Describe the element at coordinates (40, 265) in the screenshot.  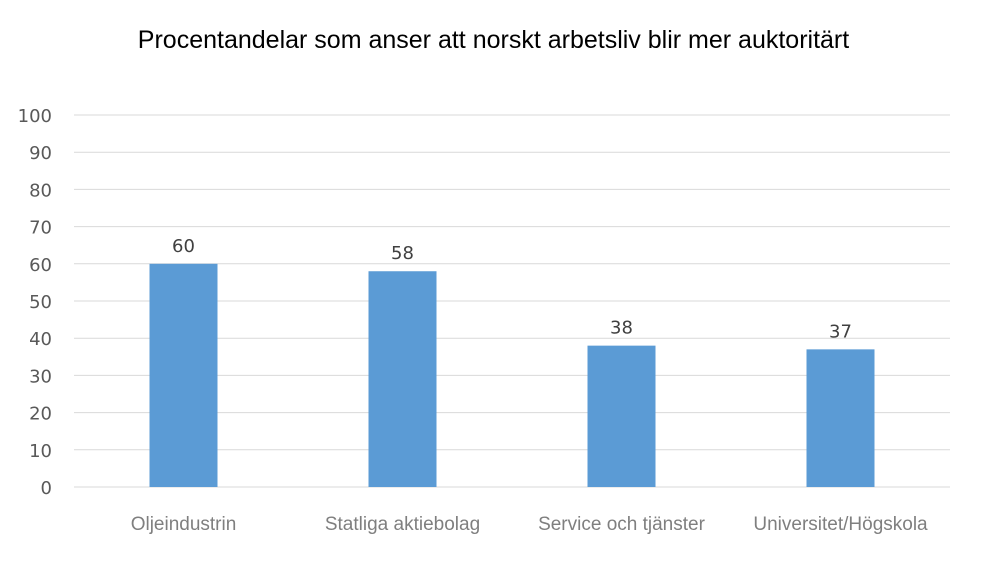
I see `y-tick-label: 60` at that location.